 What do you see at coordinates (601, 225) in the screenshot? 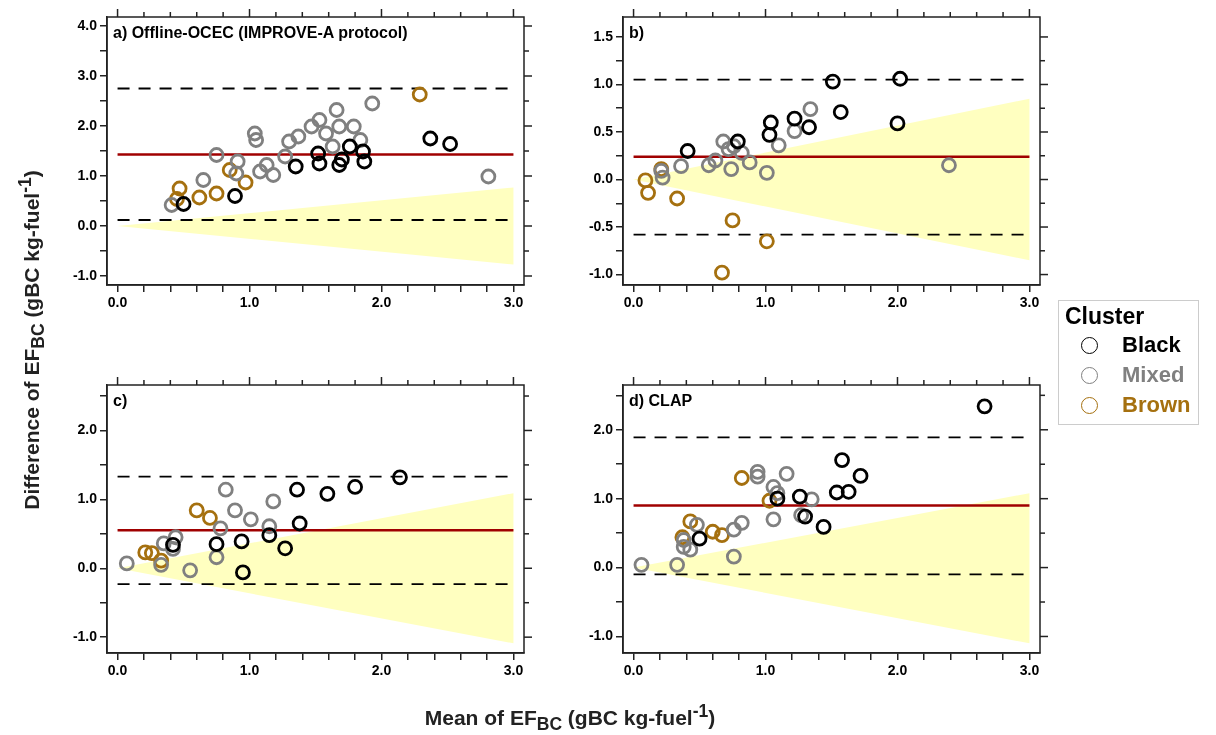
I see `y-tick-label: -0.5` at bounding box center [601, 225].